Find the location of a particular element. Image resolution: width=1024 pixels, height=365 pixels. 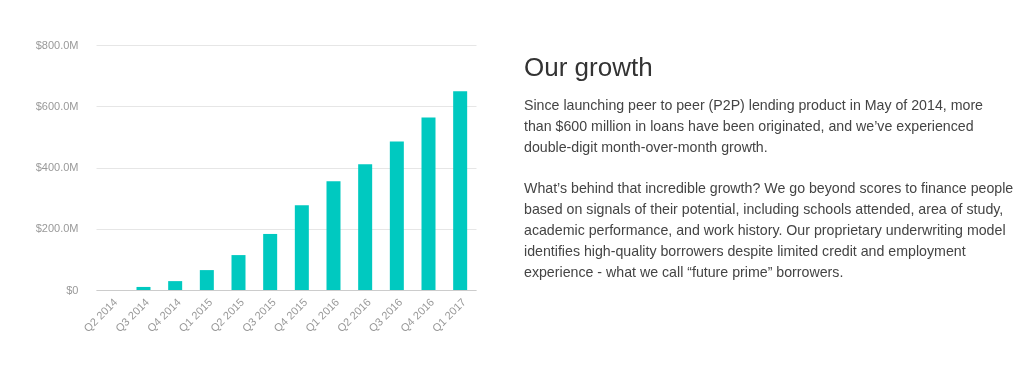

y-tick-label: $0 is located at coordinates (72, 289).